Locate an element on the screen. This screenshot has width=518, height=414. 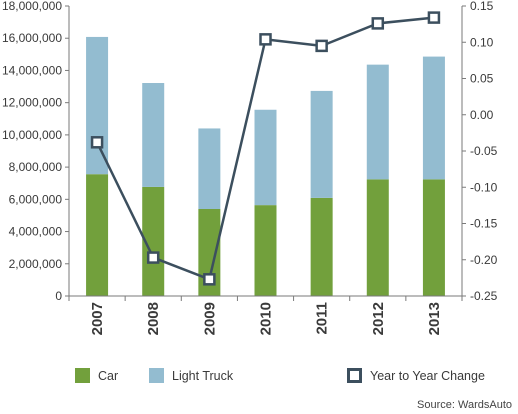
right-tick-label: 0.05 is located at coordinates (482, 79).